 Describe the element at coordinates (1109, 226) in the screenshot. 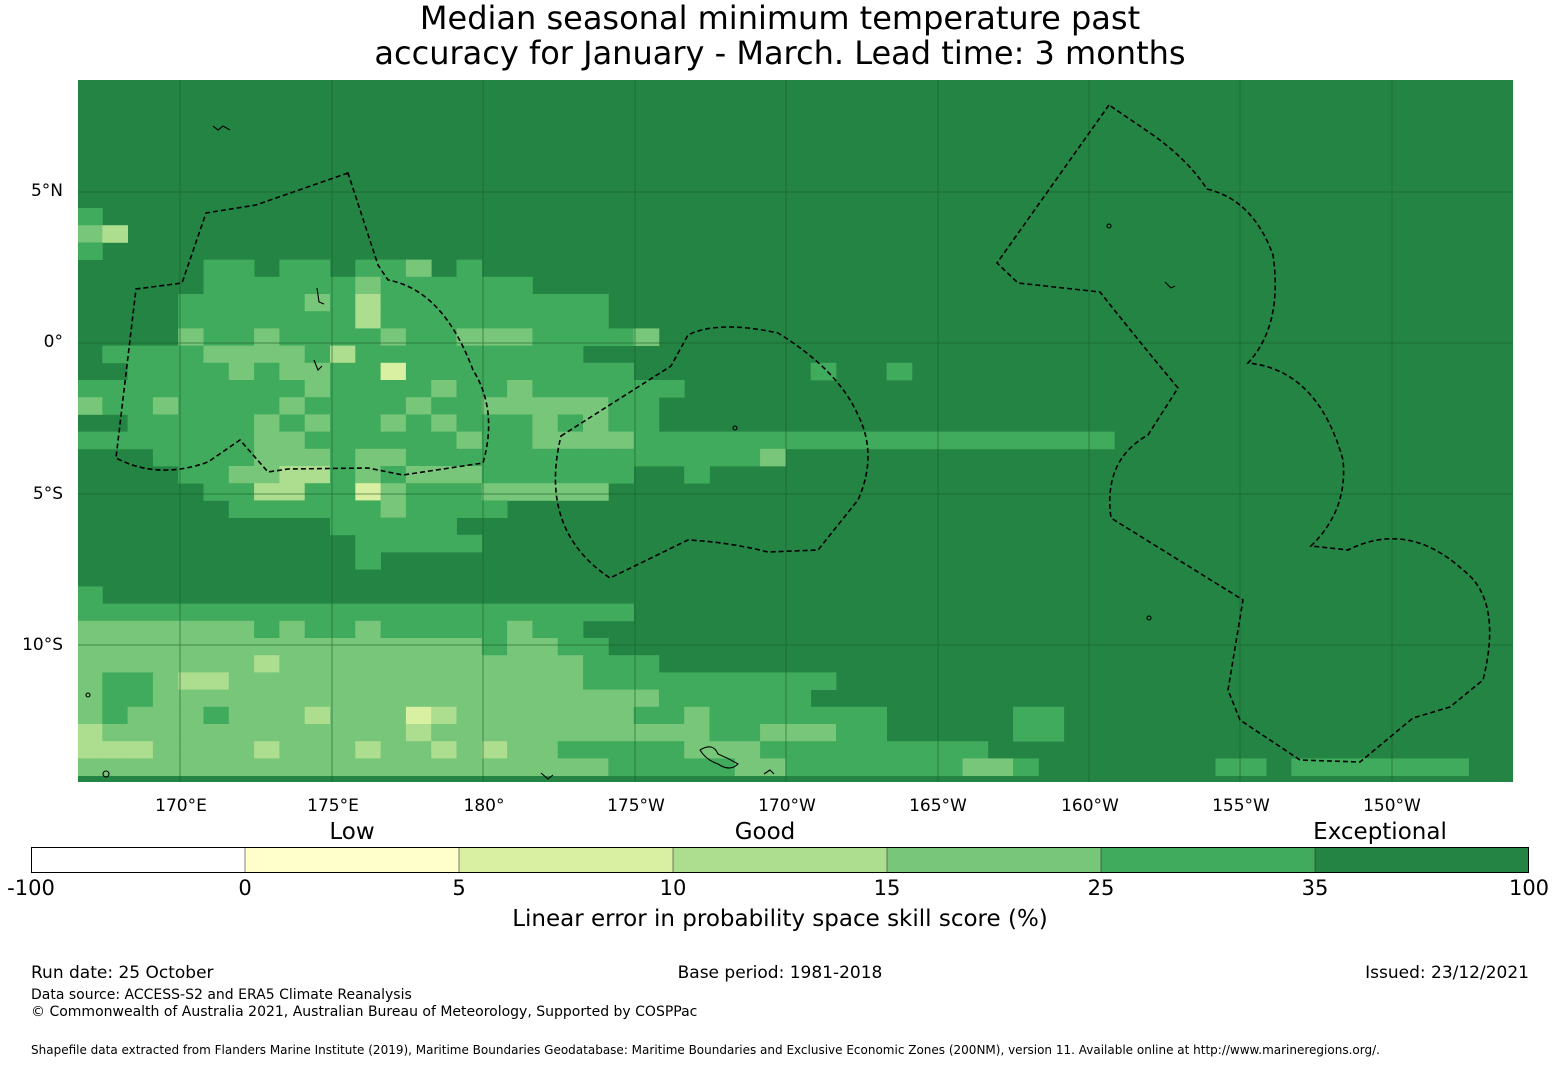

I see `island-outline` at that location.